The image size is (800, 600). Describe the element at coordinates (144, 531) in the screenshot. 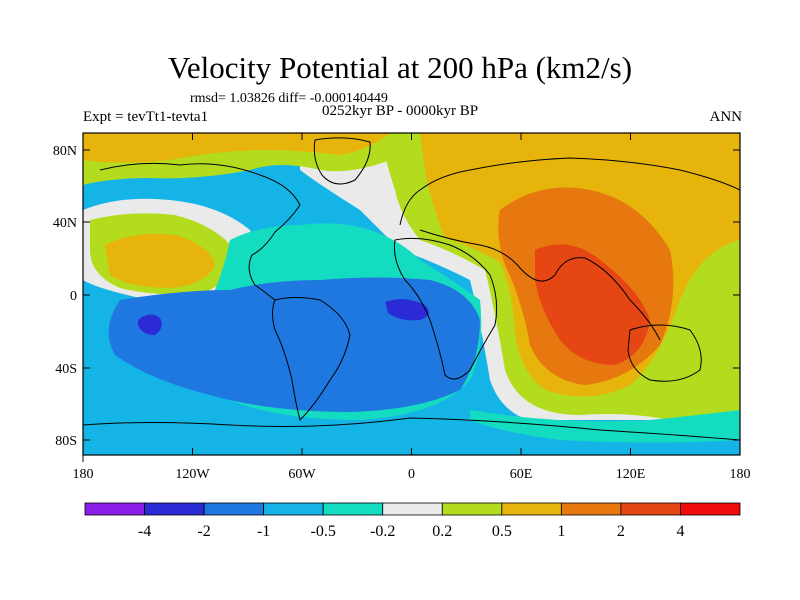

I see `colorbar-label: -4` at that location.